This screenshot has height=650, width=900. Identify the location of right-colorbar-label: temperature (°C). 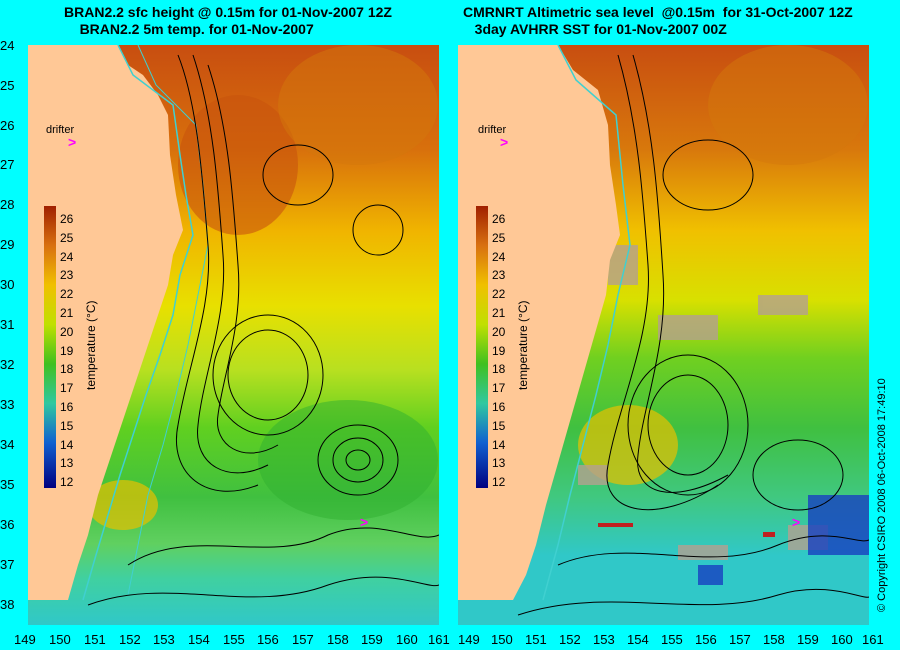
(523, 345).